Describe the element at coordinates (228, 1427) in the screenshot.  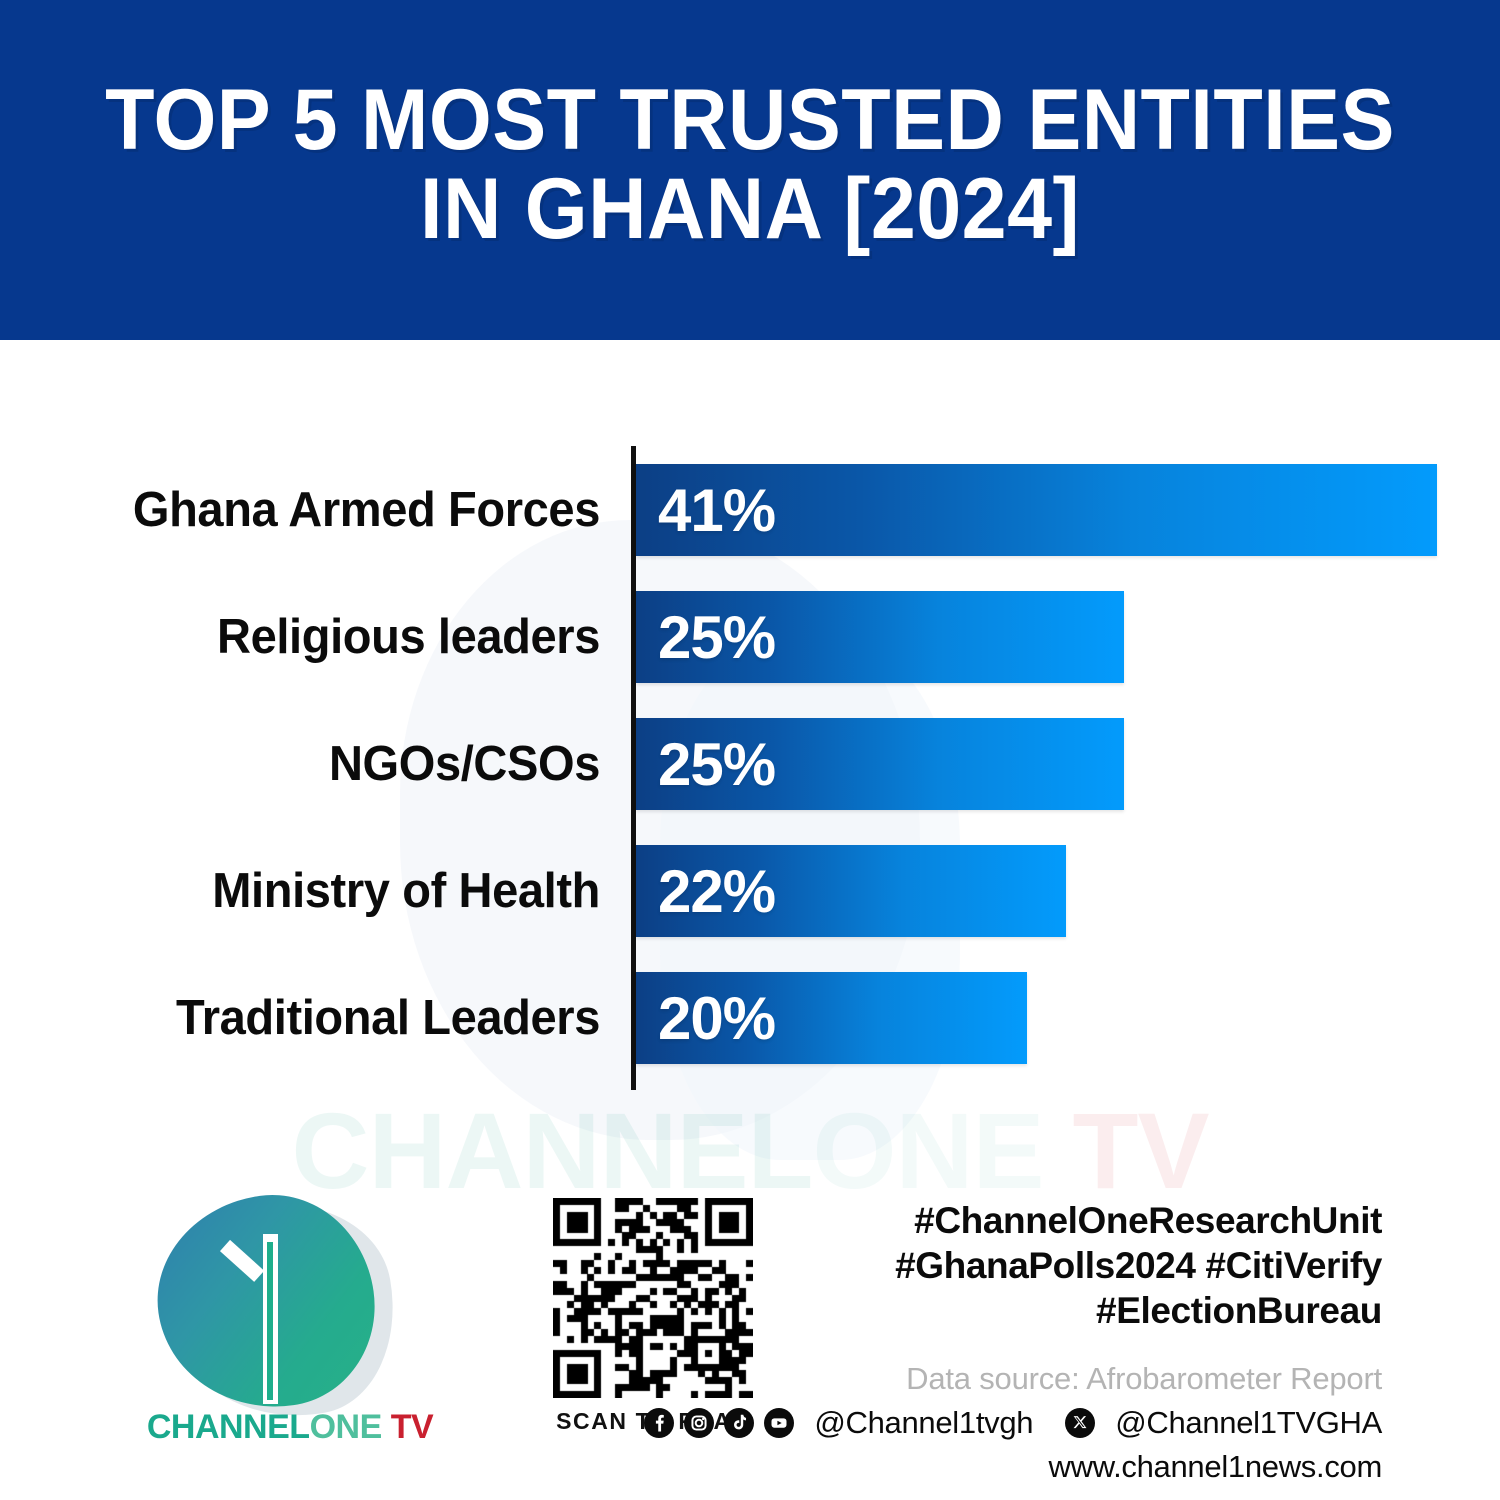
I see `logo-text-channel: CHANNEL` at that location.